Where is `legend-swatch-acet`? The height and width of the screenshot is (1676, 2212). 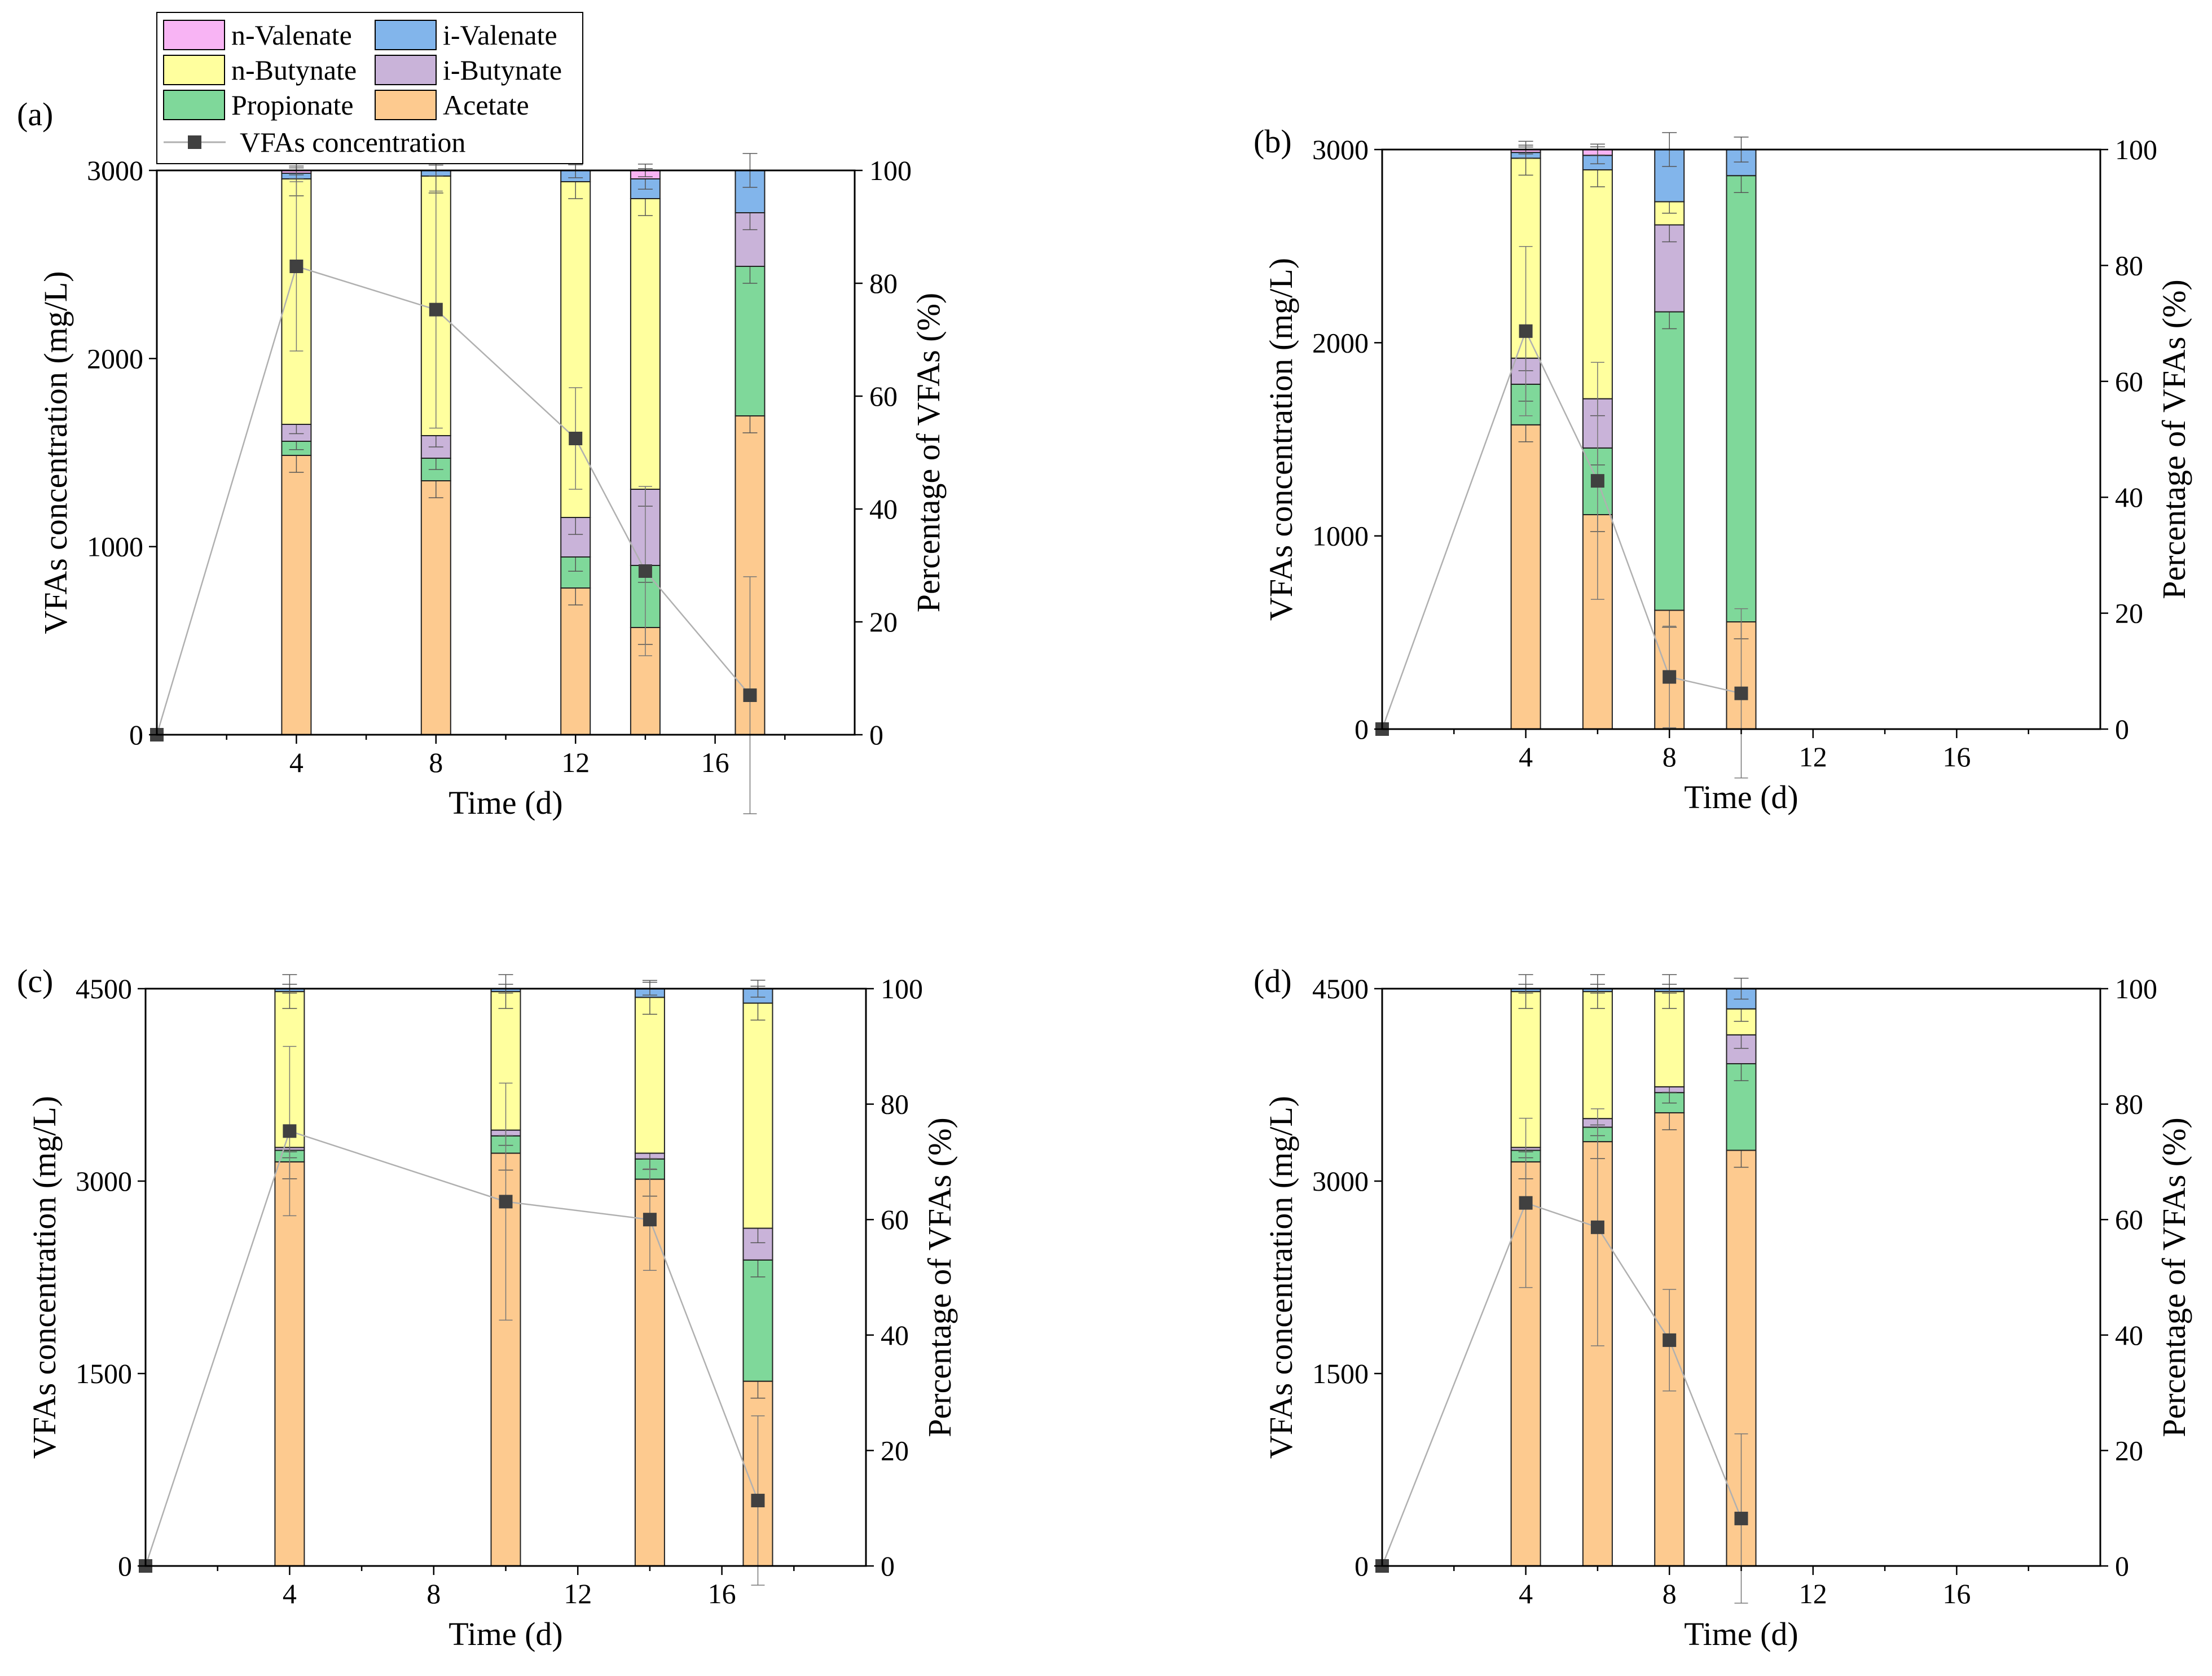
legend-swatch-acet is located at coordinates (406, 105).